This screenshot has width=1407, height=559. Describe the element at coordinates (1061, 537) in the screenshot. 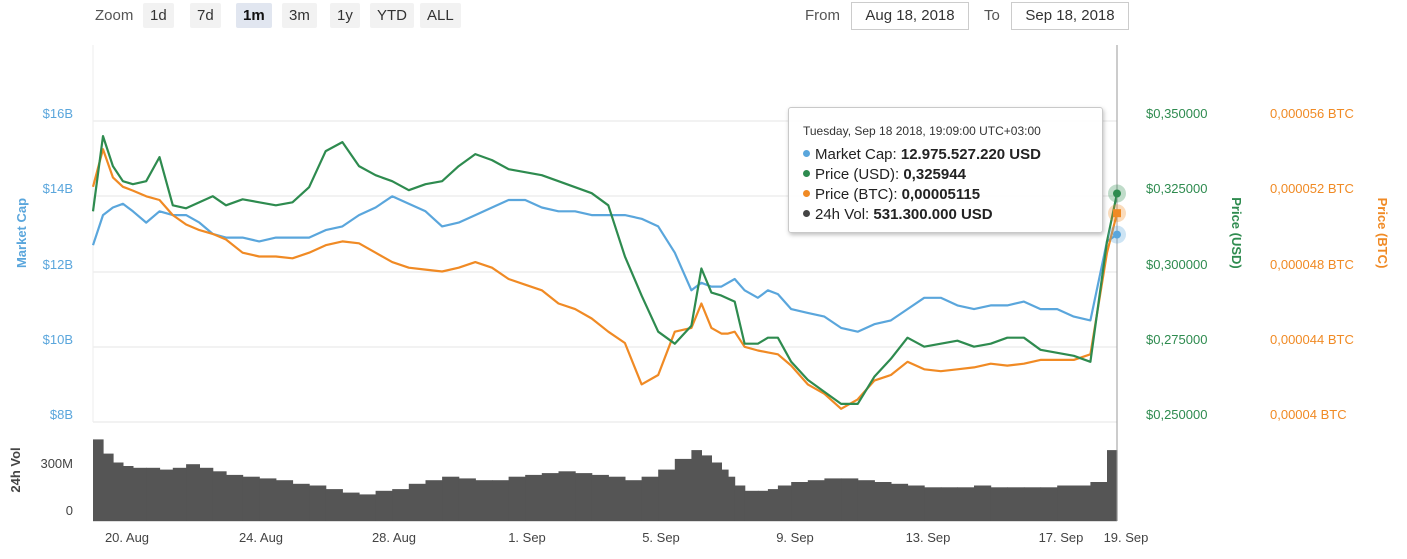

I see `x-tick-label: 17. Sep` at that location.